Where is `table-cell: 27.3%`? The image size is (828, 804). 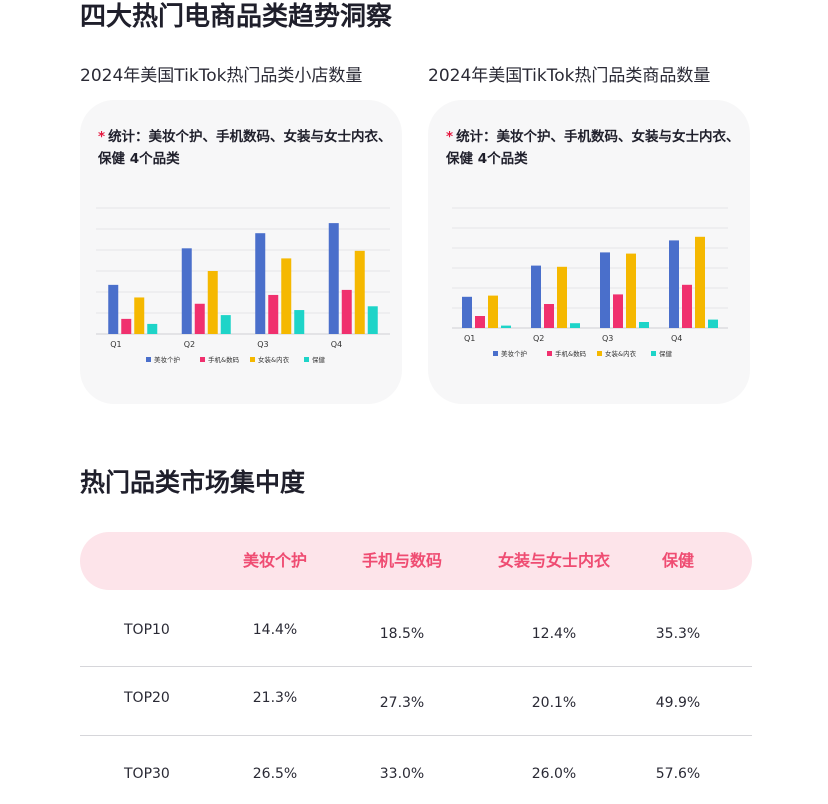 table-cell: 27.3% is located at coordinates (402, 703).